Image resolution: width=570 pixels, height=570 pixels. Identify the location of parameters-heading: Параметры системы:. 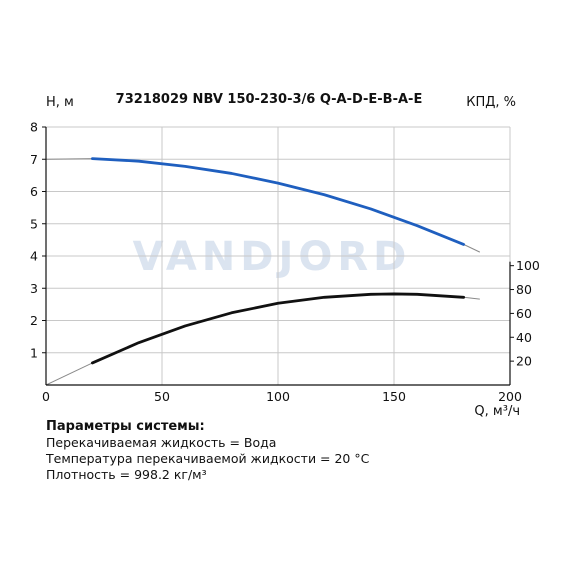
(125, 426).